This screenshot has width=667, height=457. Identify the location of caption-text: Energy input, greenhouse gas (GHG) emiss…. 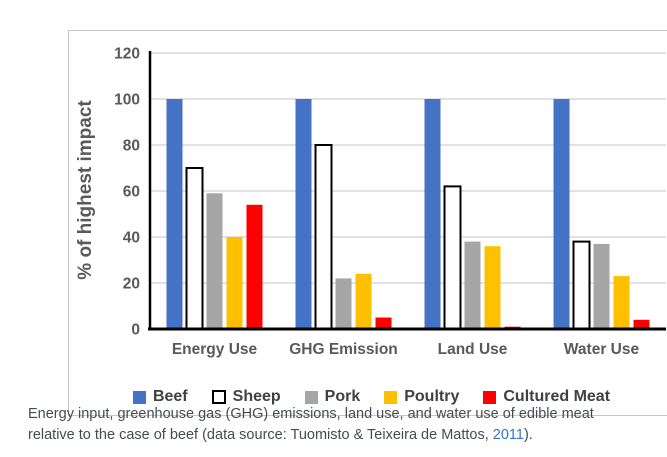
(311, 424).